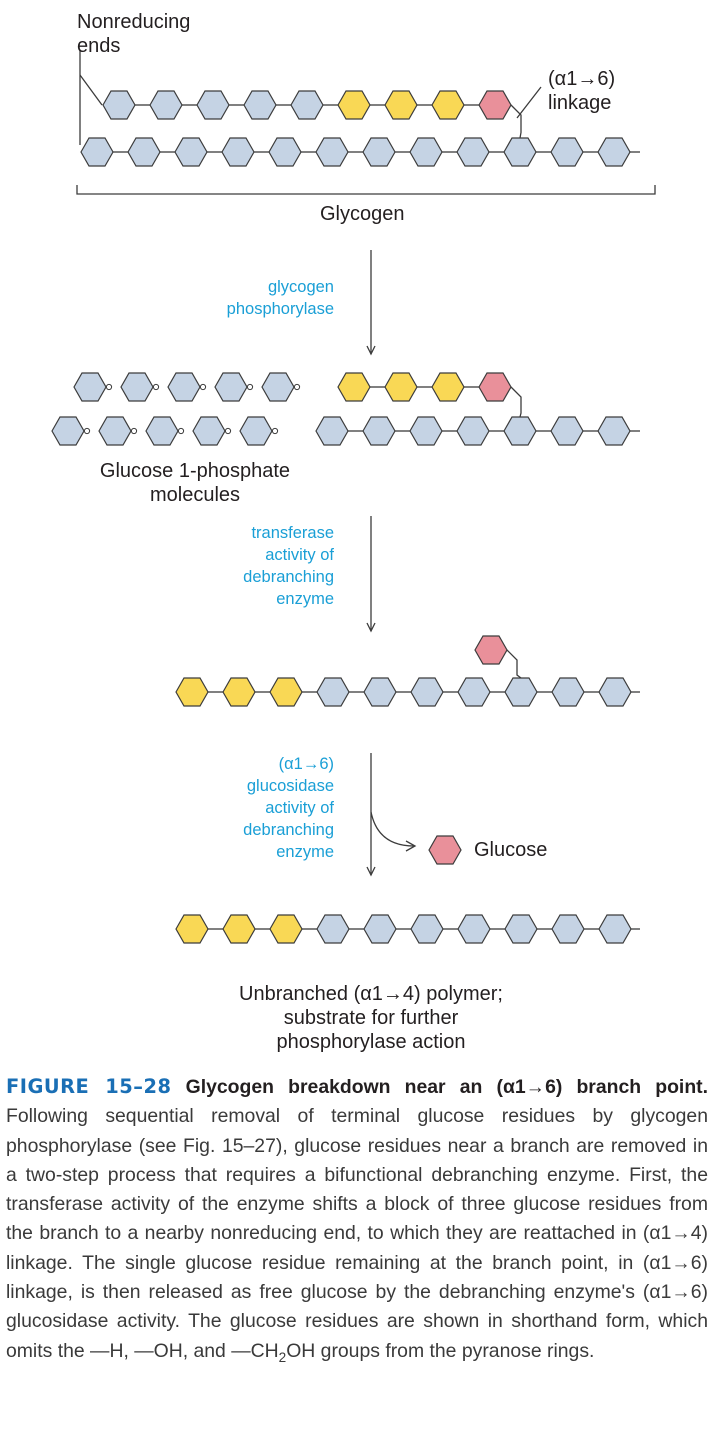 The image size is (716, 1440). What do you see at coordinates (392, 829) in the screenshot?
I see `glucose-release-arrow` at bounding box center [392, 829].